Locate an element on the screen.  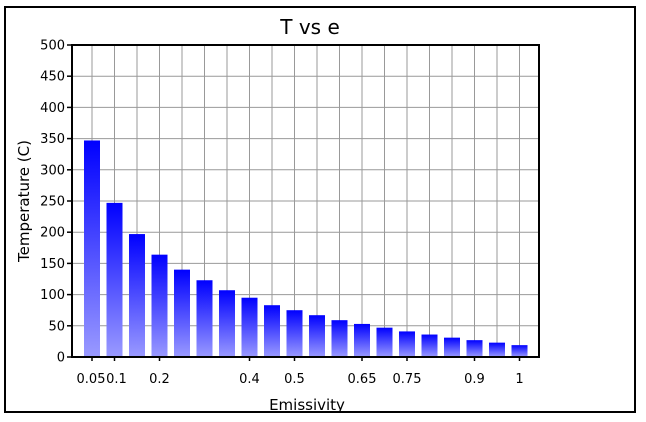
y-axis-ticks: 0 50 100 150 200 250 300 350 400 450 500 is located at coordinates (56, 202).